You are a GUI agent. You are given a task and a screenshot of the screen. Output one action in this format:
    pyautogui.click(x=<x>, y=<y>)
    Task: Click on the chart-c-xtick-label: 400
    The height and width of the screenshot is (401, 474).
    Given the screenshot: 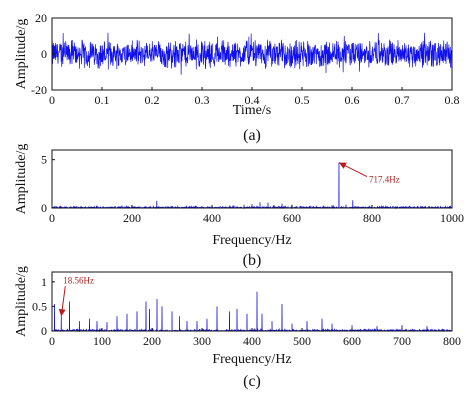 What is the action you would take?
    pyautogui.click(x=252, y=341)
    